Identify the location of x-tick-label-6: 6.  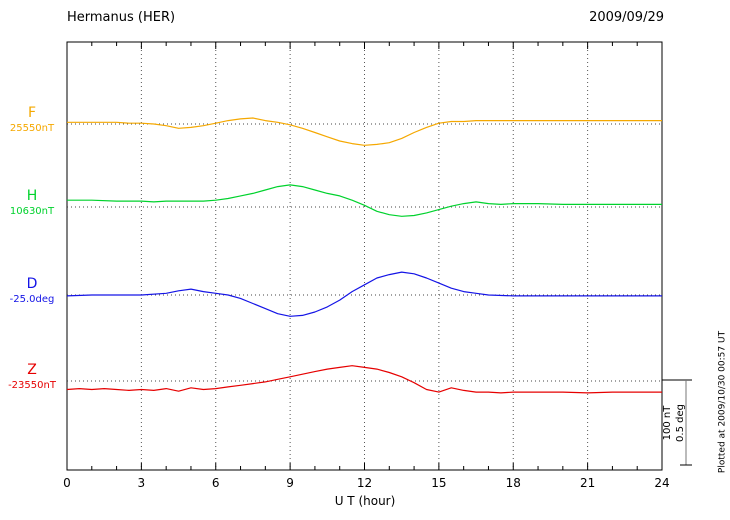
(216, 483).